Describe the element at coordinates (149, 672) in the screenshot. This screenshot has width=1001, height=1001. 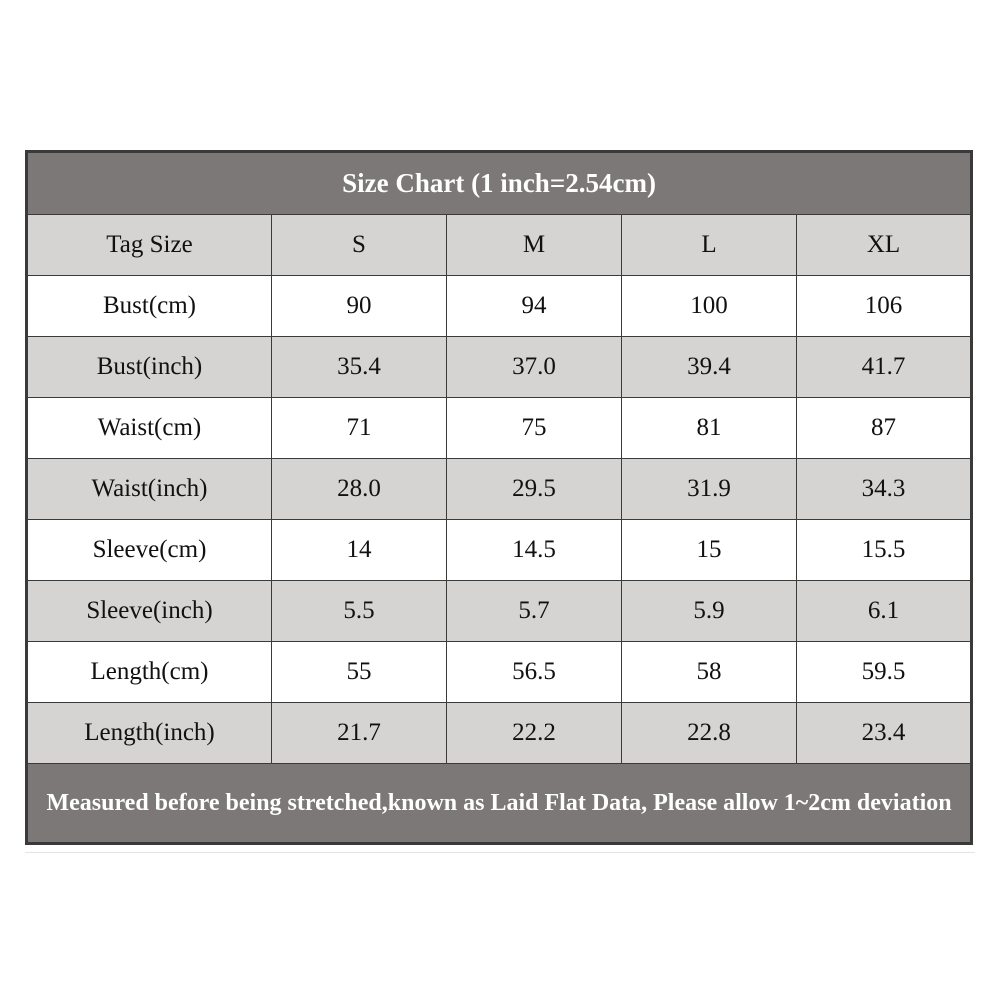
I see `row-label: Length(cm)` at that location.